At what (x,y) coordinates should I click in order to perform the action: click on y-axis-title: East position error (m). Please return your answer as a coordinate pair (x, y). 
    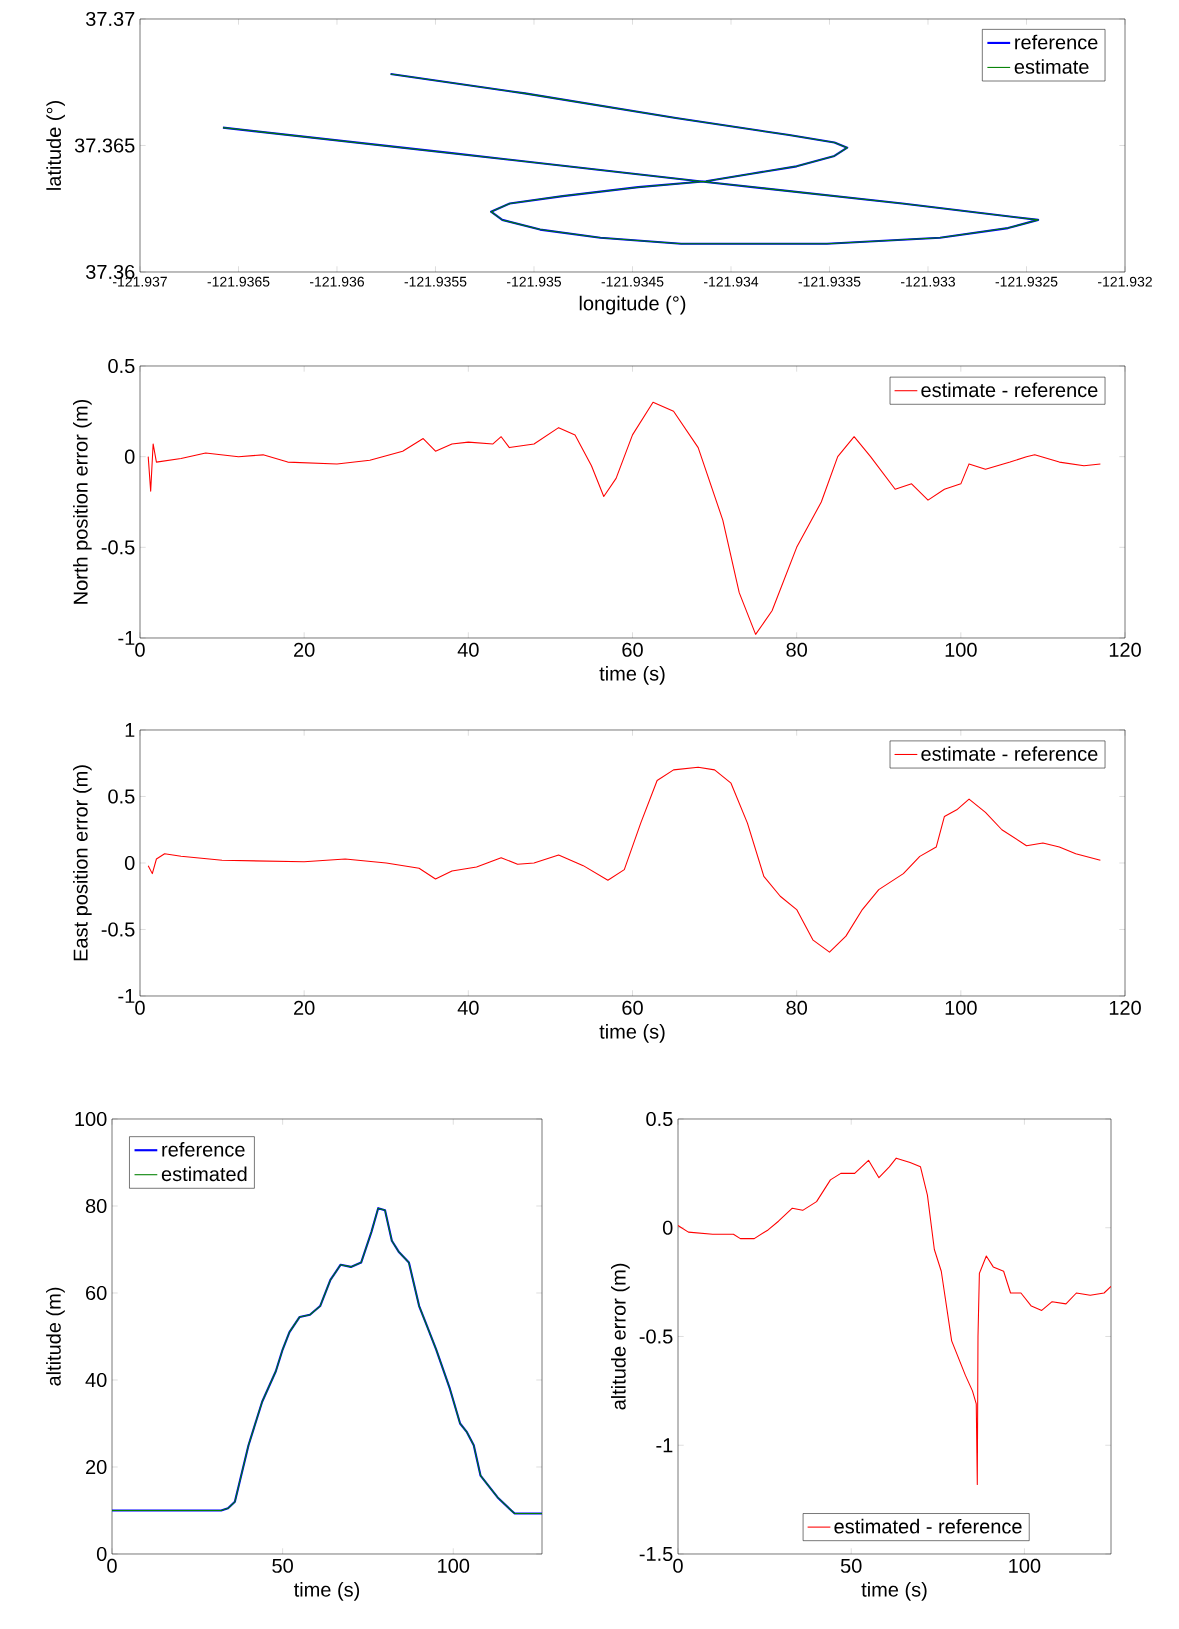
    Looking at the image, I should click on (82, 863).